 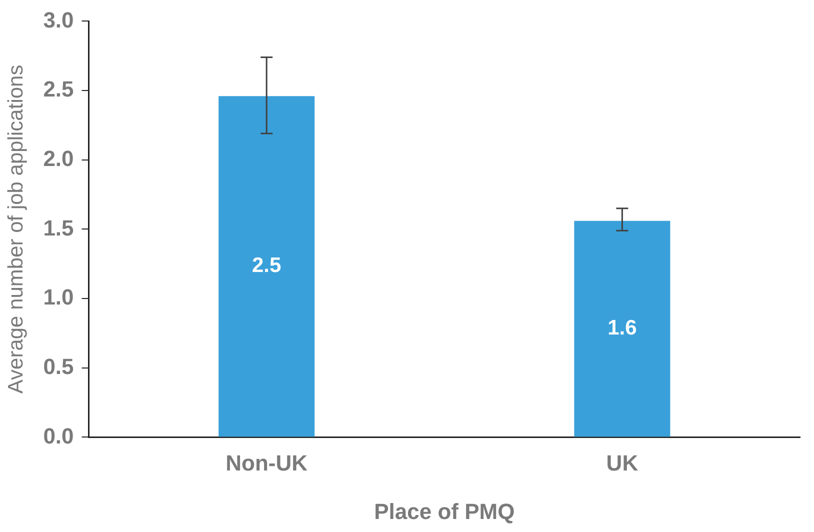 What do you see at coordinates (58, 89) in the screenshot?
I see `y-tick-label: 2.5` at bounding box center [58, 89].